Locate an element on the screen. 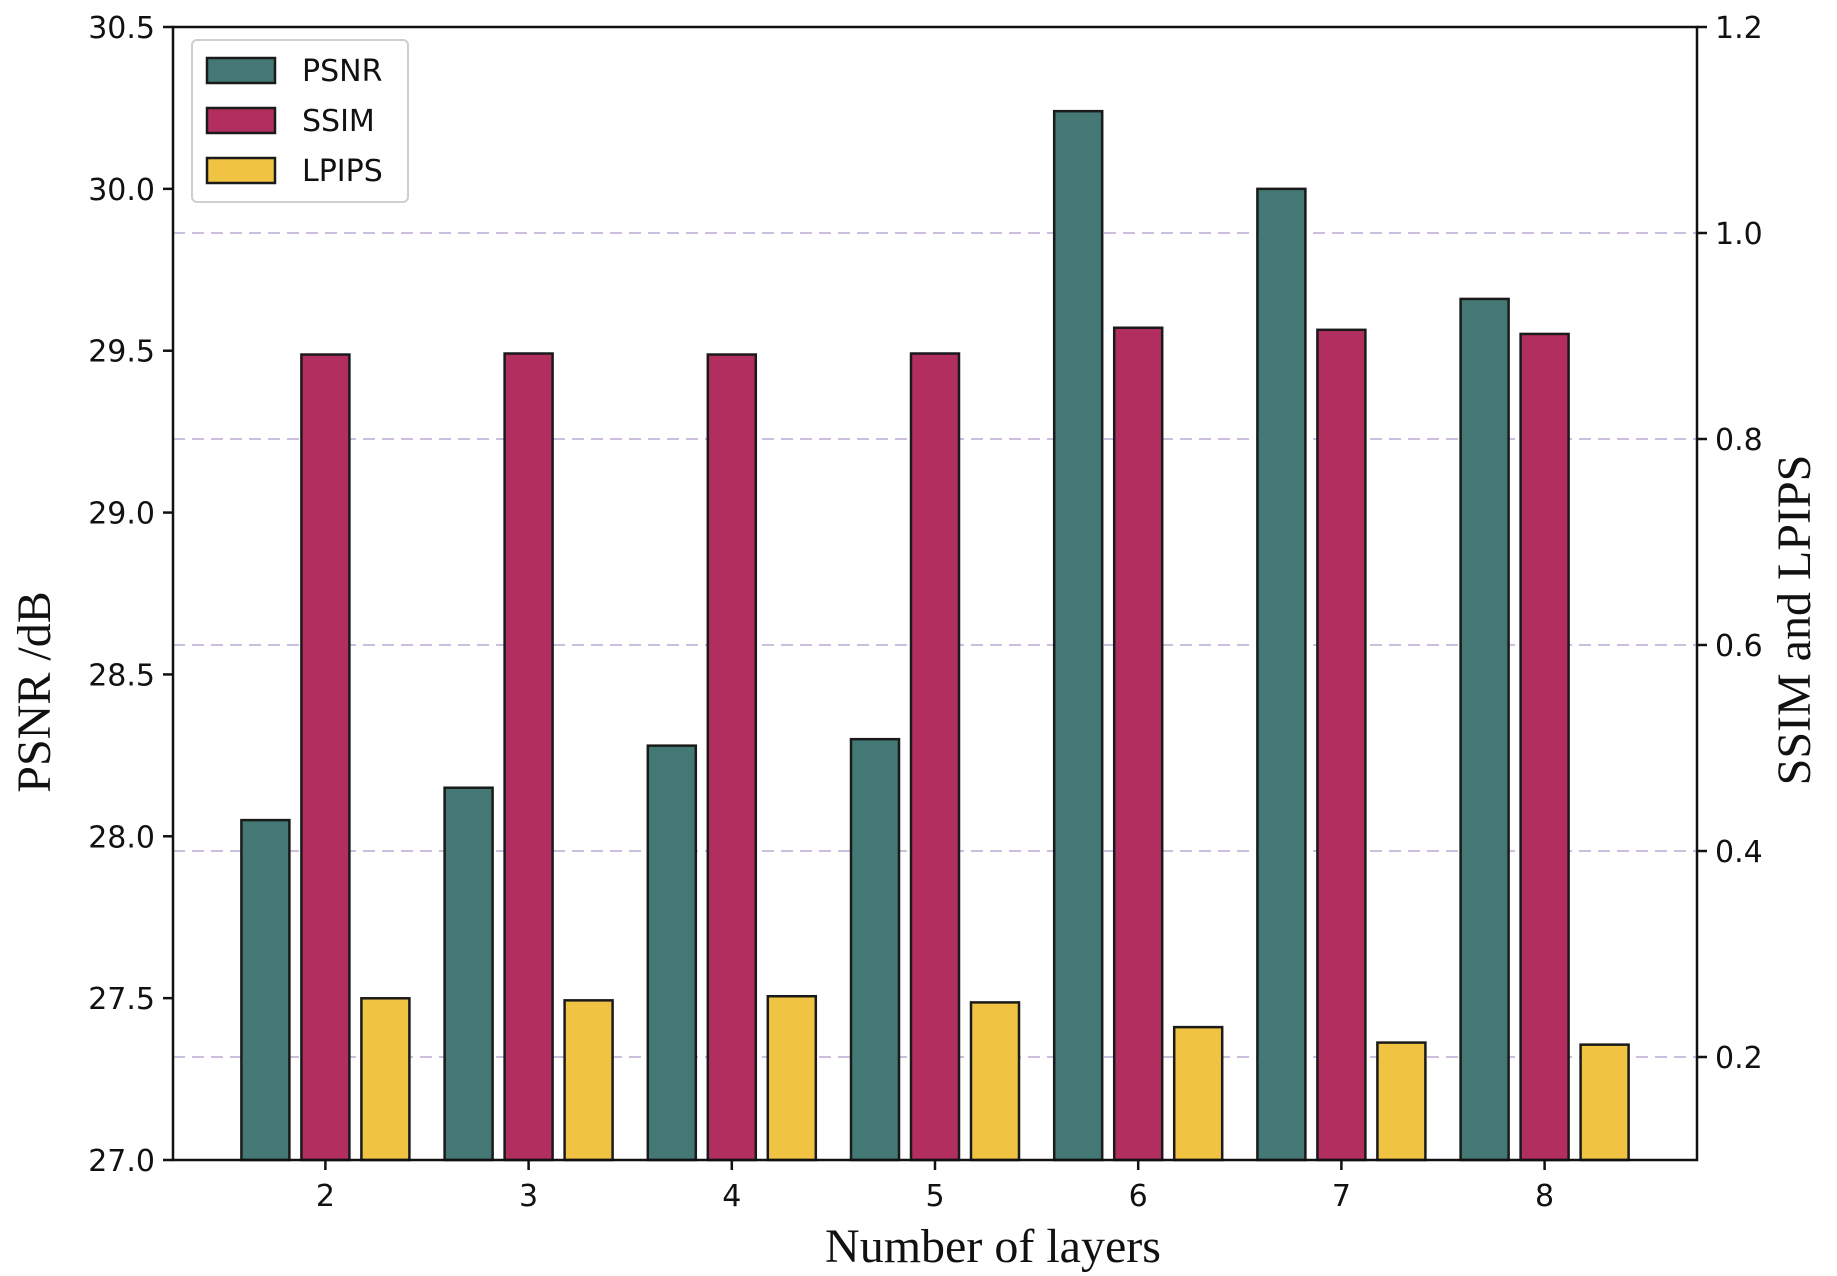  right-axis-ticks: 0.2 0.4 0.6 0.8 1.0 1.2 is located at coordinates (1730, 543).